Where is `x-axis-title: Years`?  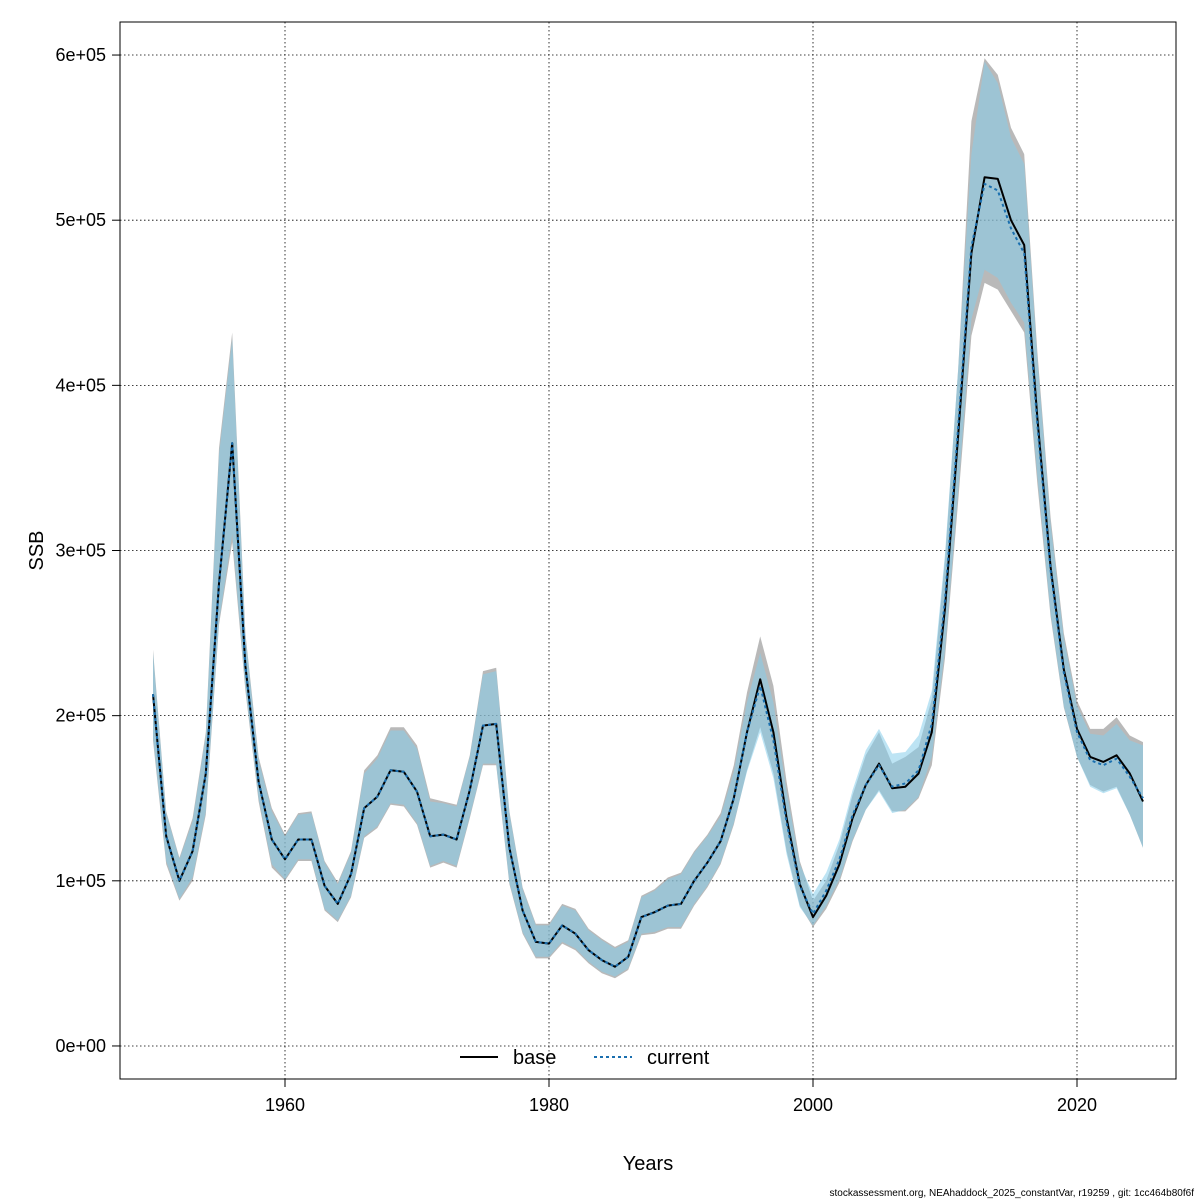 x-axis-title: Years is located at coordinates (648, 1164).